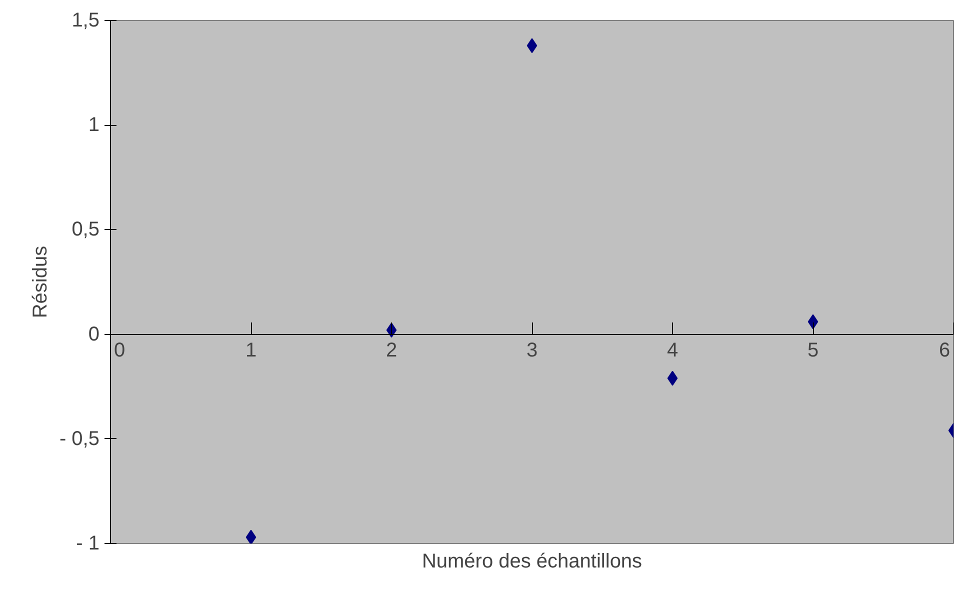 The image size is (973, 595). What do you see at coordinates (944, 350) in the screenshot?
I see `x-tick-label: 6` at bounding box center [944, 350].